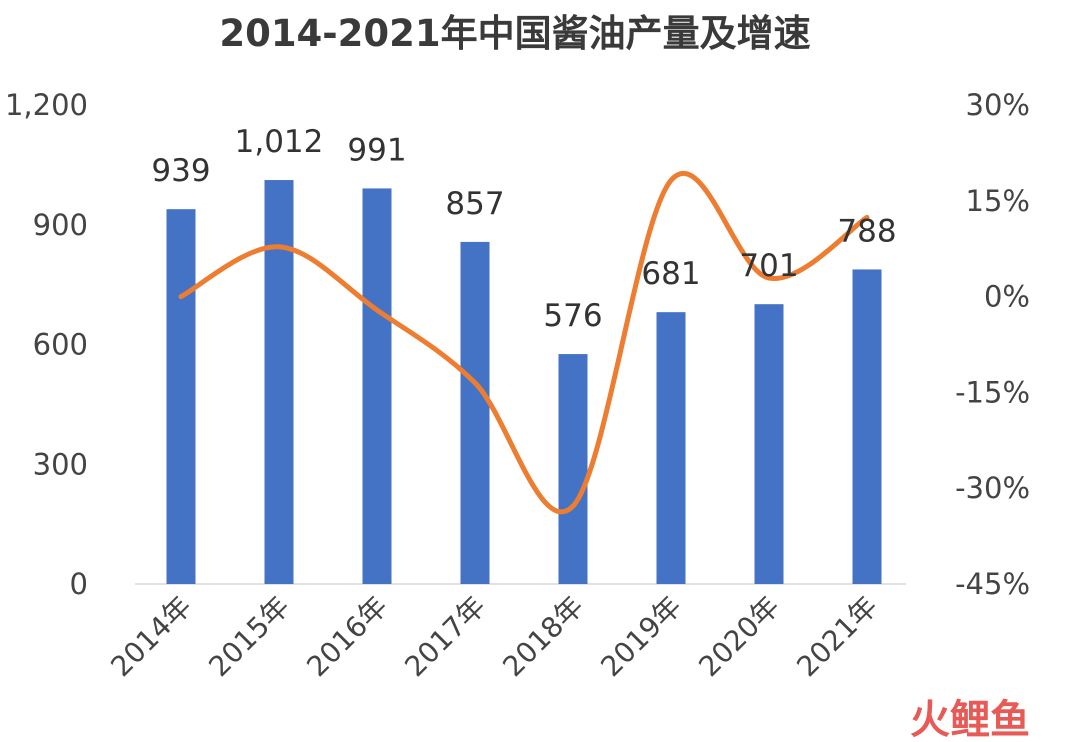 The width and height of the screenshot is (1070, 742). Describe the element at coordinates (998, 105) in the screenshot. I see `right-tick-label: 30%` at that location.